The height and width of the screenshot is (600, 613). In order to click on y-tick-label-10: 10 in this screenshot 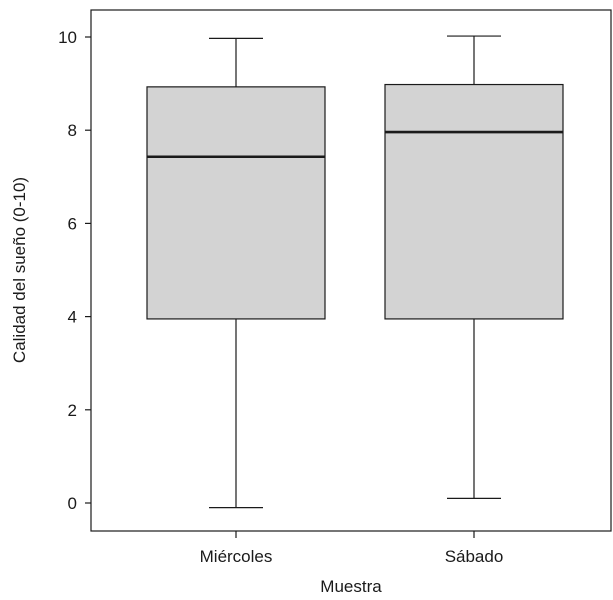, I will do `click(67, 37)`.